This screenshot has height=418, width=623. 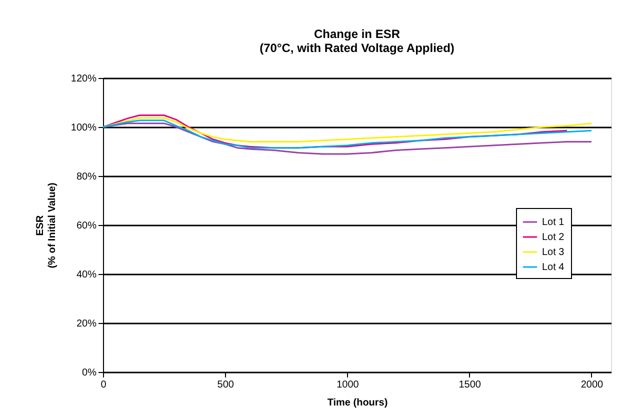 I want to click on y-tick-label: 20%, so click(x=86, y=324).